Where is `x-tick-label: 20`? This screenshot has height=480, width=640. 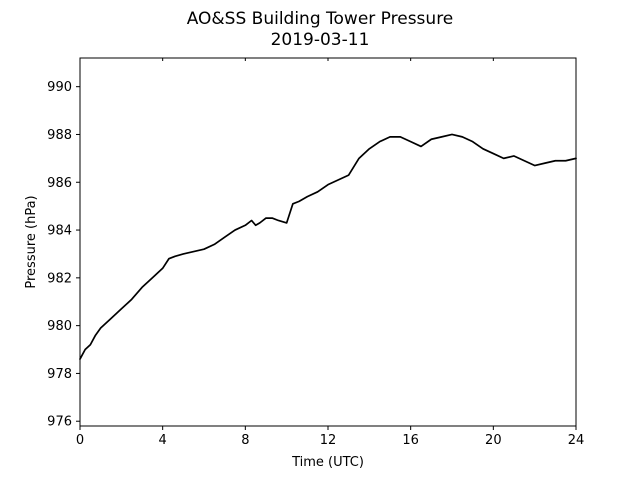 x-tick-label: 20 is located at coordinates (493, 440).